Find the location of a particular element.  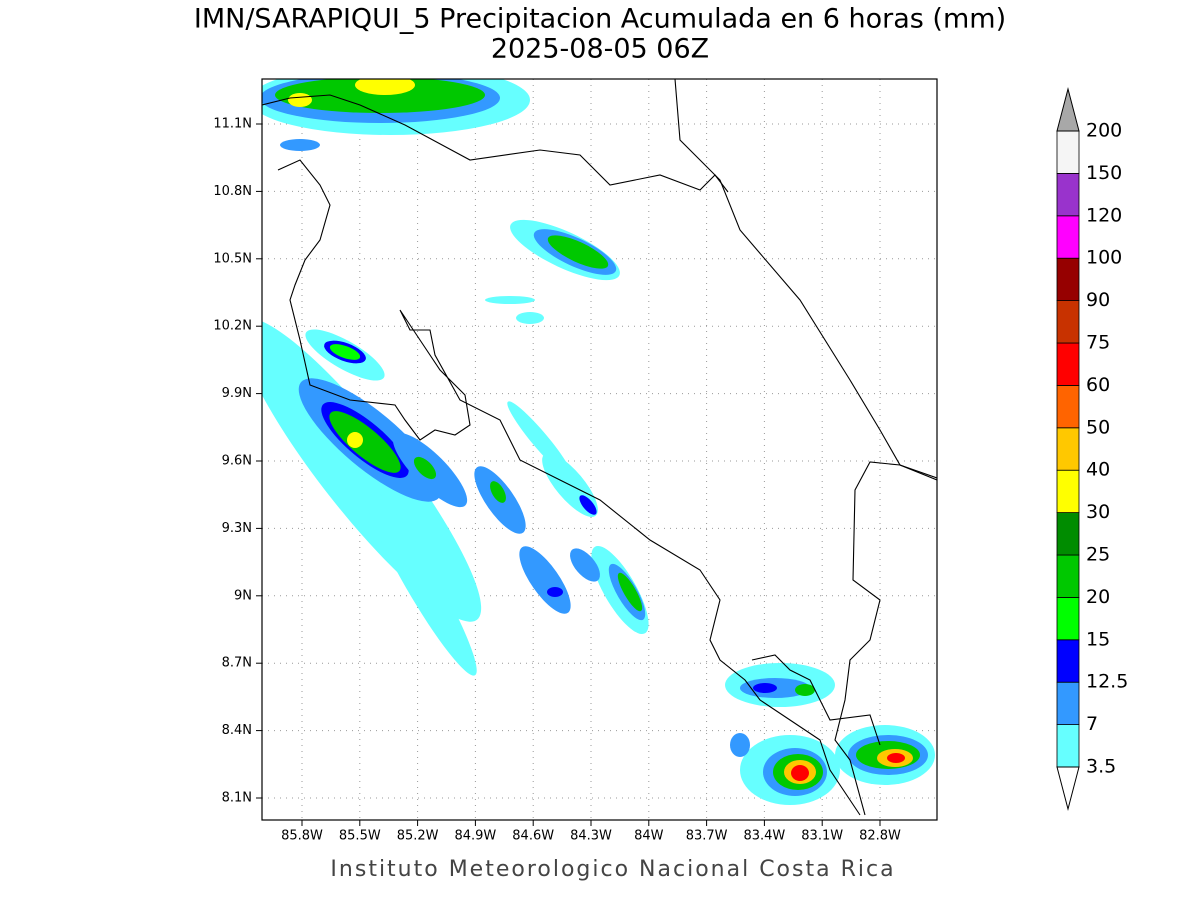

lat-tick-label: 9.6N is located at coordinates (237, 461).